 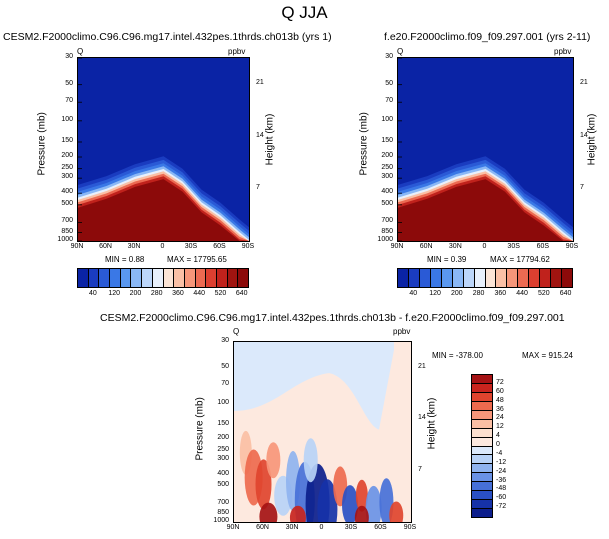 I want to click on bd-xtick-label: 30S, so click(x=351, y=527).